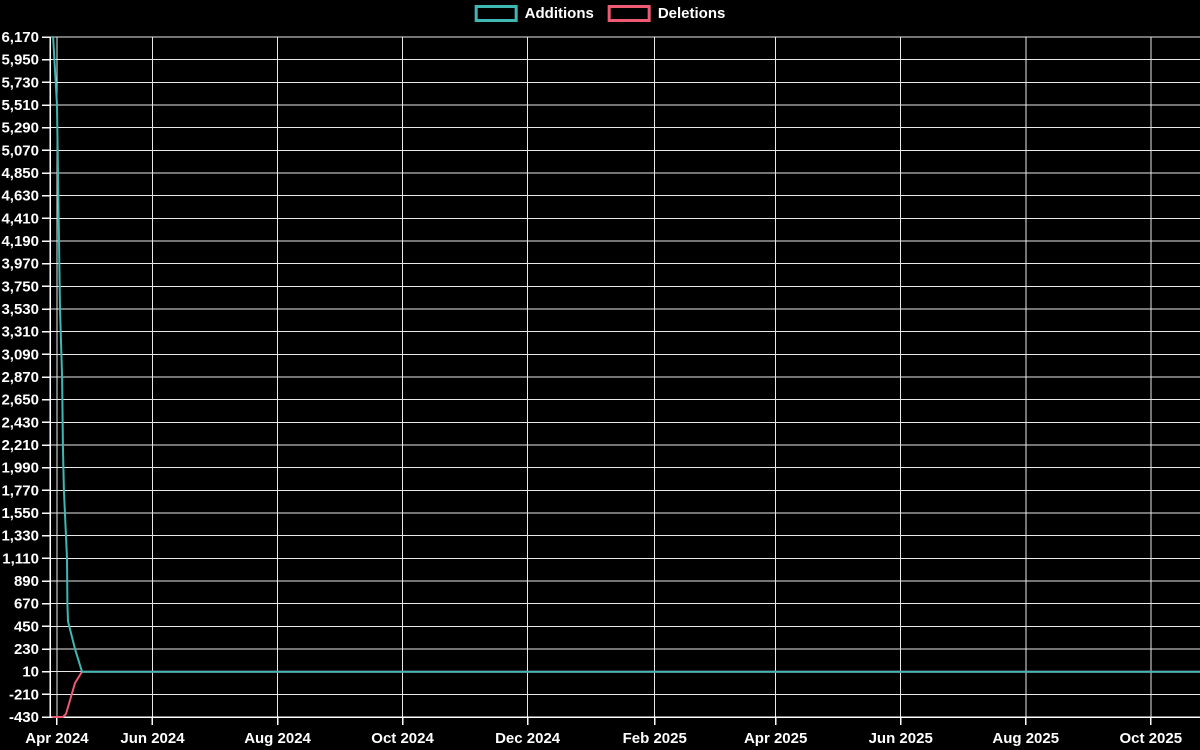  Describe the element at coordinates (20, 105) in the screenshot. I see `y-tick-label: 5,510` at that location.